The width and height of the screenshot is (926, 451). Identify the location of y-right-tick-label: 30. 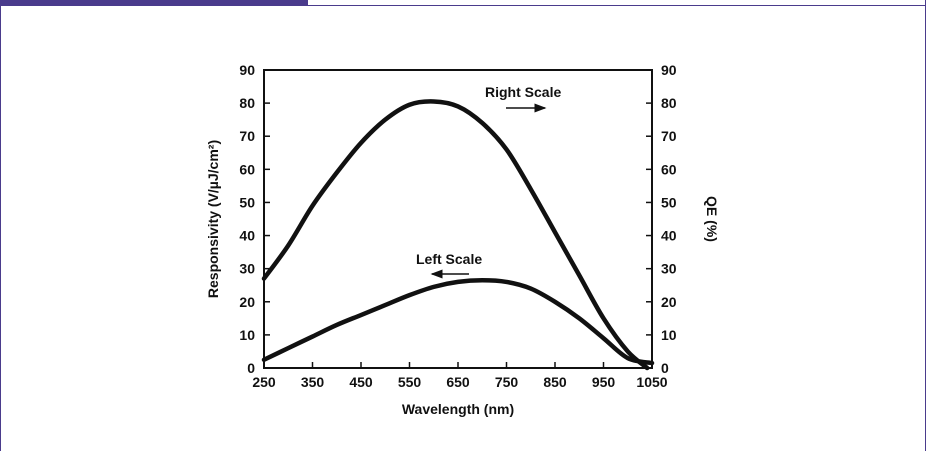
(669, 269).